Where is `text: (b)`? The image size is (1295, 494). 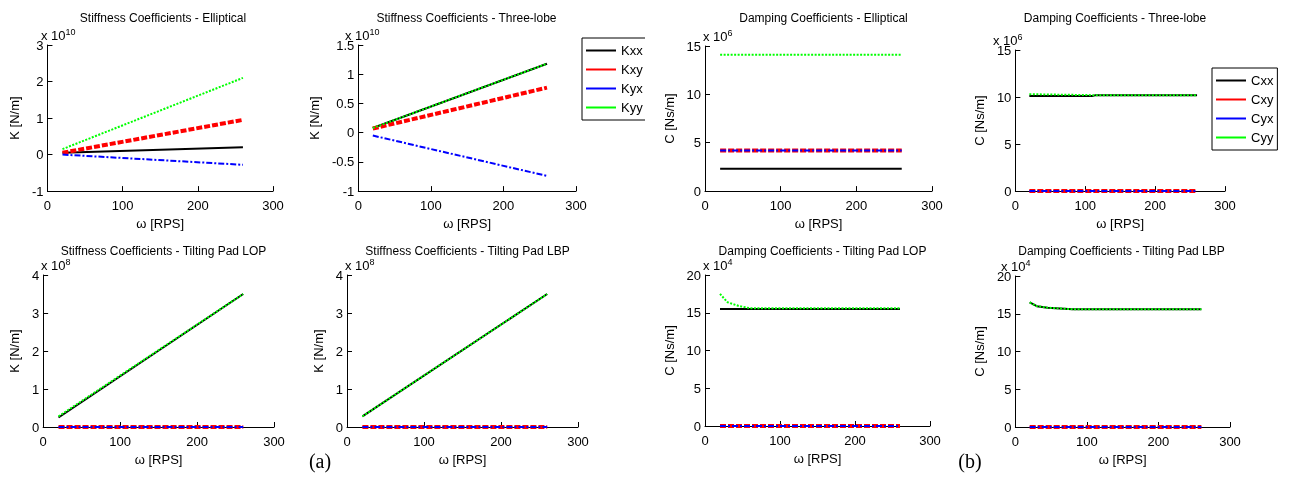 text: (b) is located at coordinates (970, 461).